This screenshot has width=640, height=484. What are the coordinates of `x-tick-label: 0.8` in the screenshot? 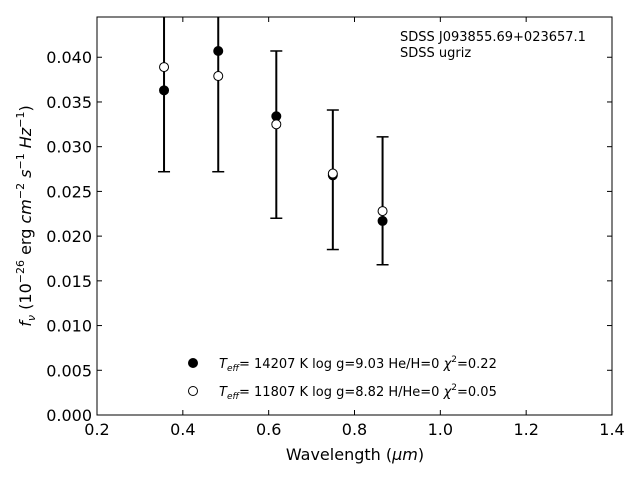 It's located at (354, 429).